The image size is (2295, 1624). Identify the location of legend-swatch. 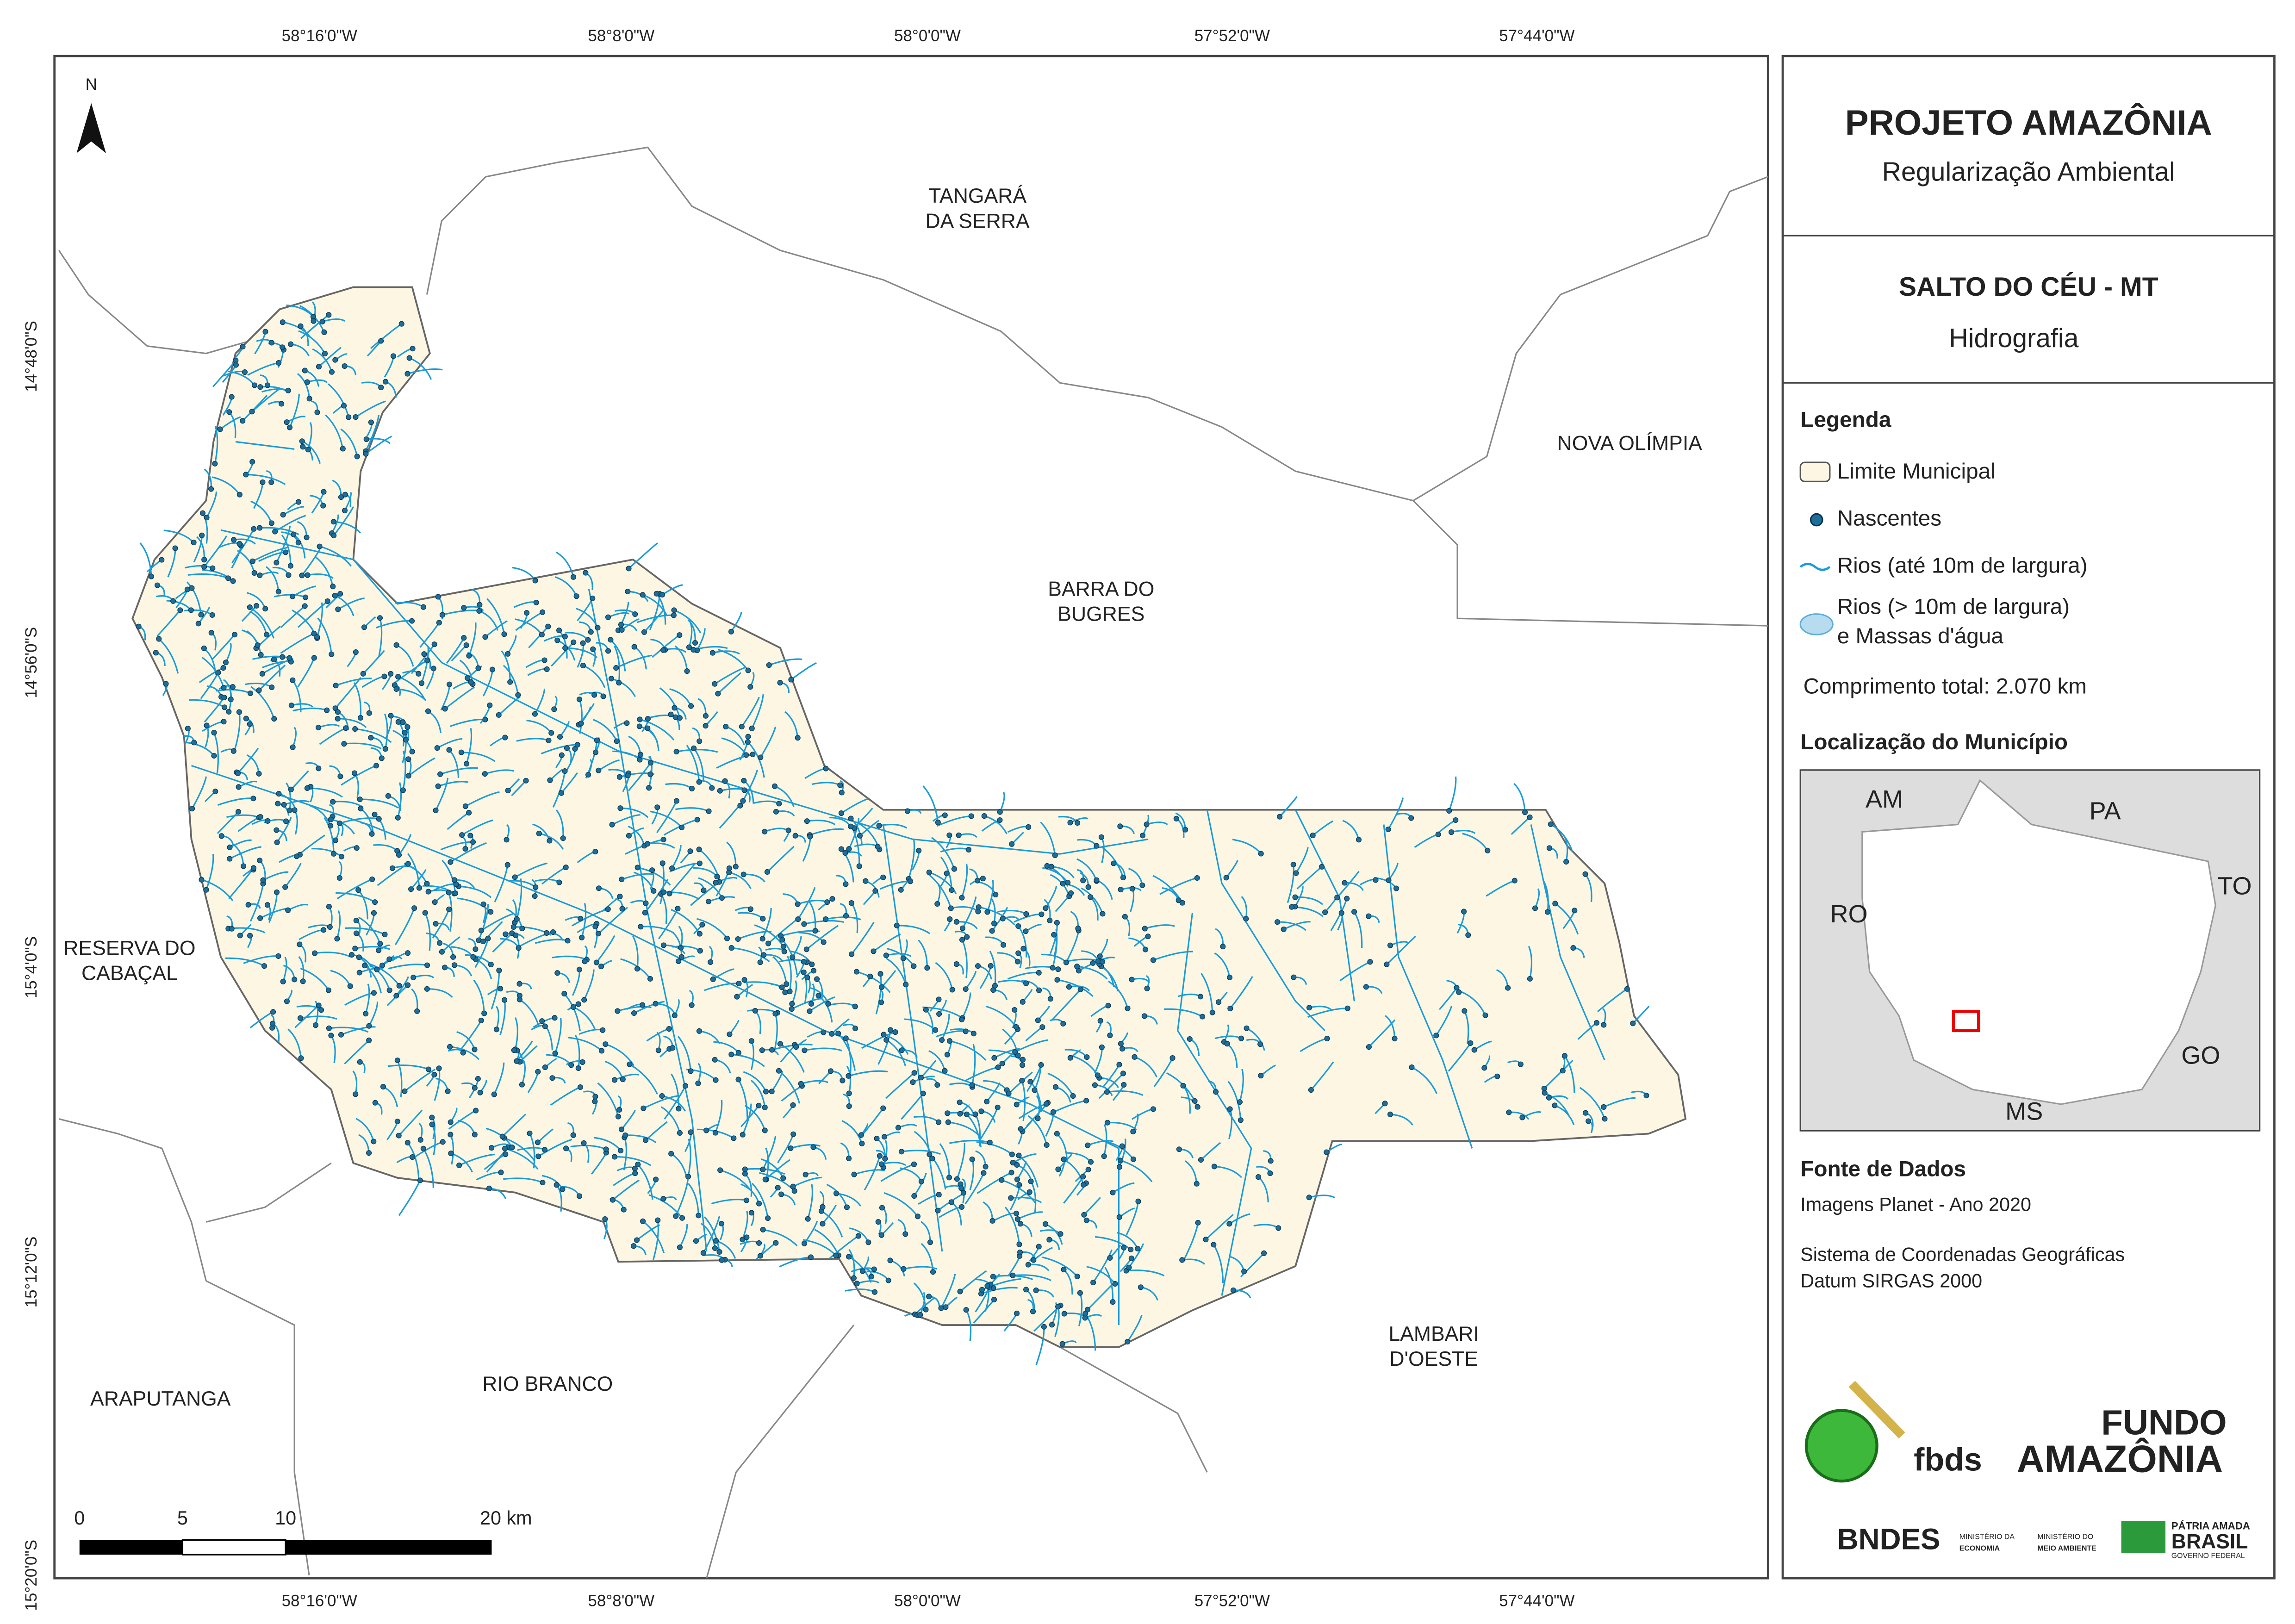
(1816, 520).